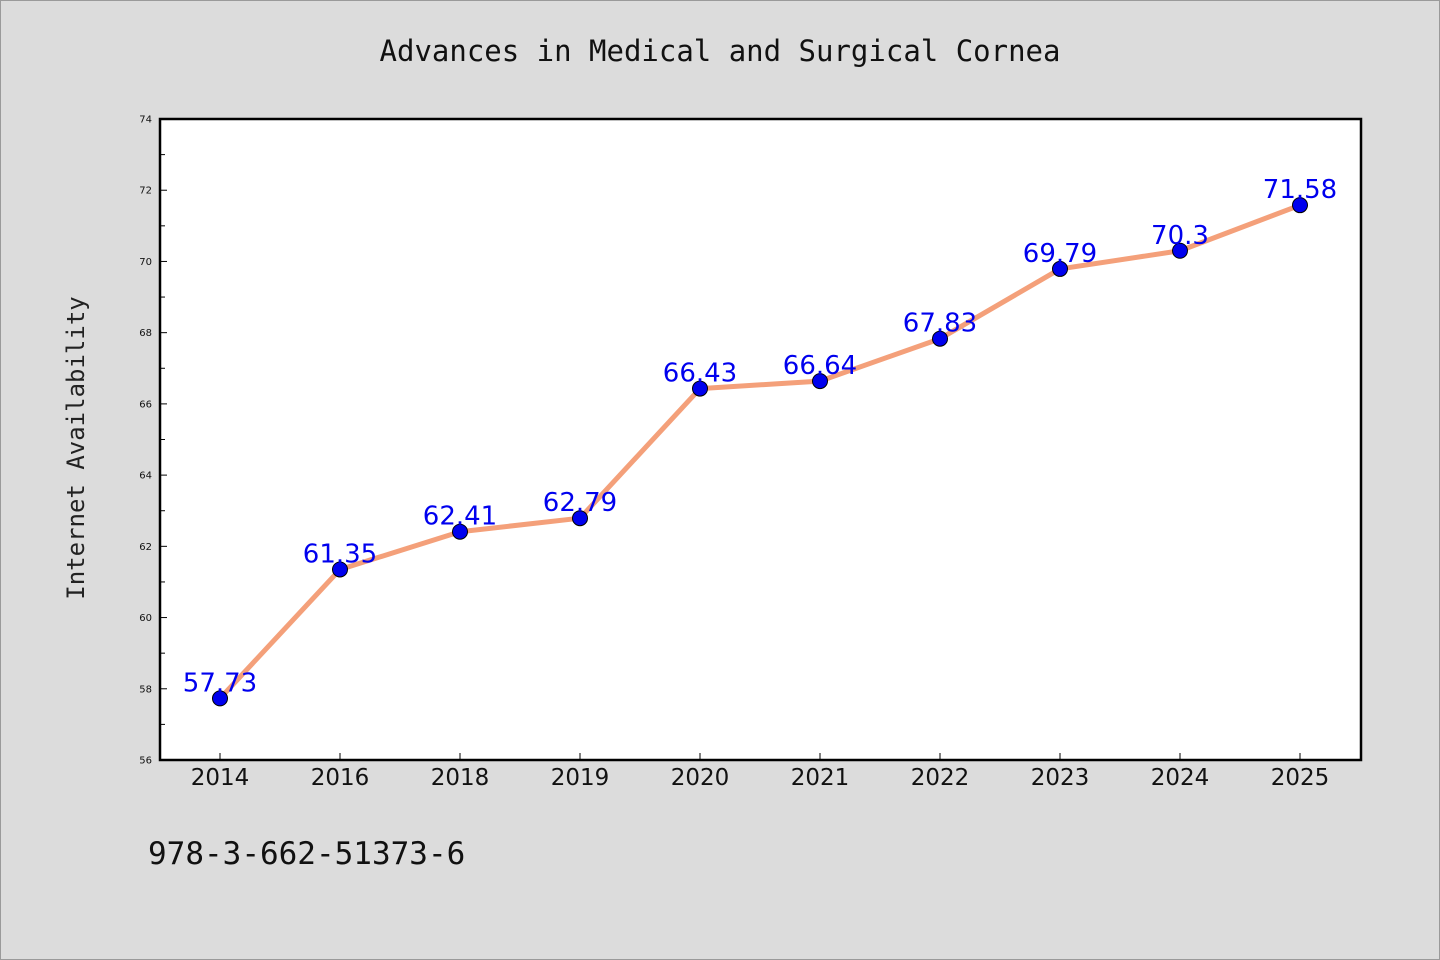  What do you see at coordinates (940, 778) in the screenshot?
I see `x-tick-label: 2022` at bounding box center [940, 778].